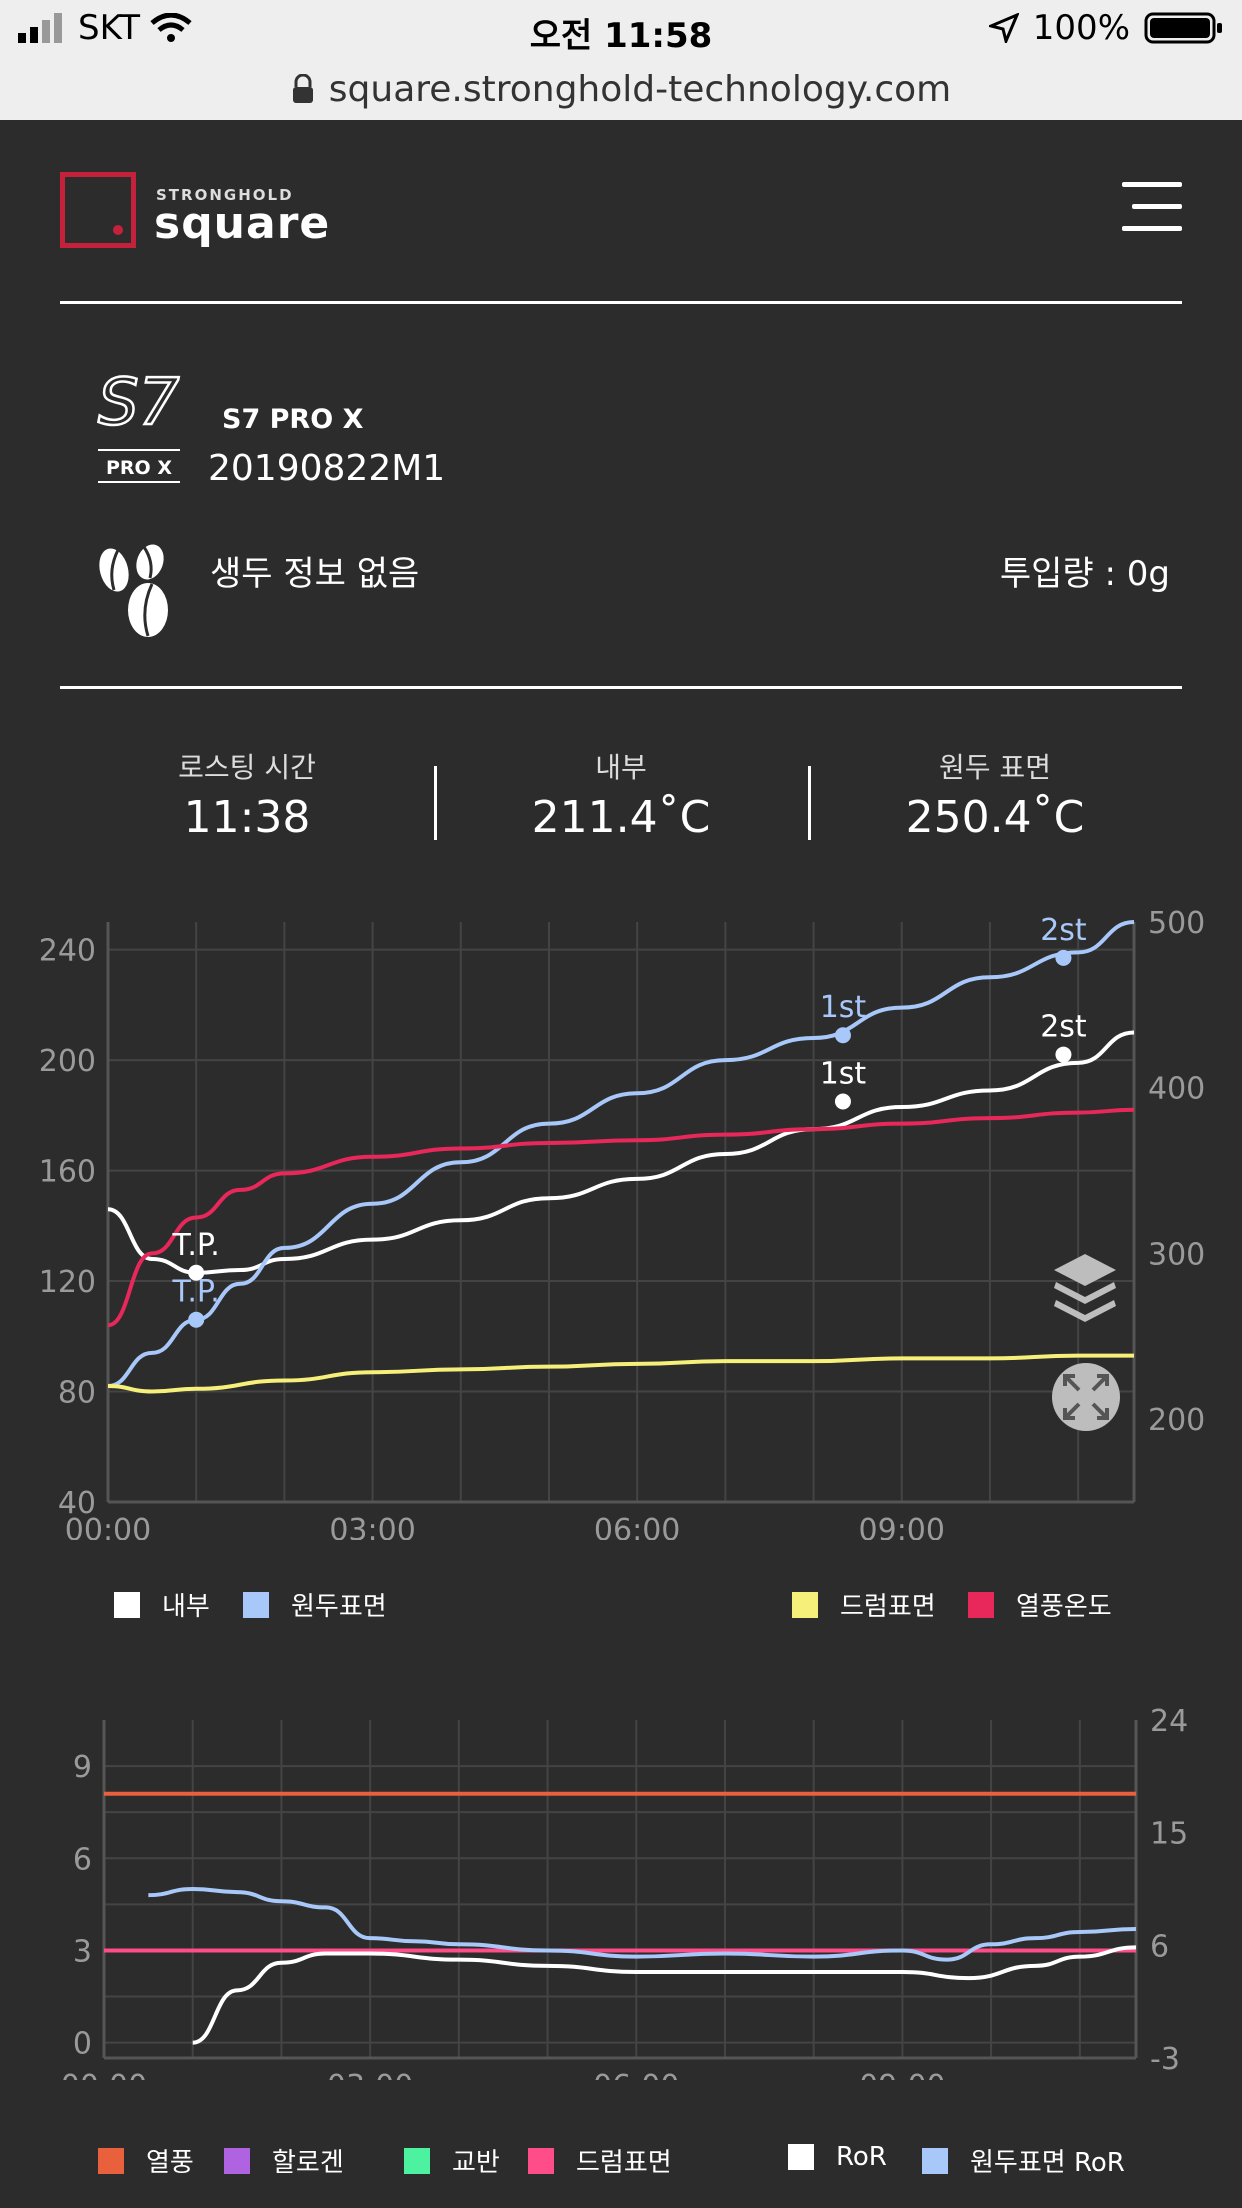 The height and width of the screenshot is (2208, 1242). I want to click on series-line-드럼표면, so click(620, 1373).